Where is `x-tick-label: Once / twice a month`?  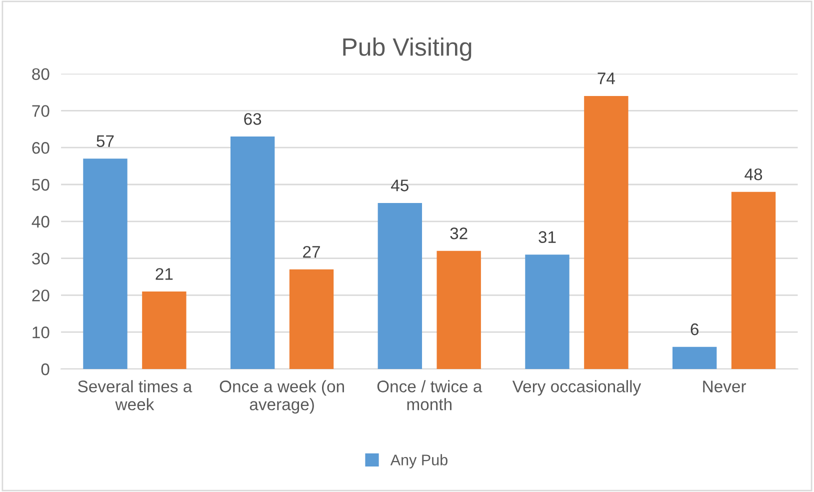 x-tick-label: Once / twice a month is located at coordinates (429, 395).